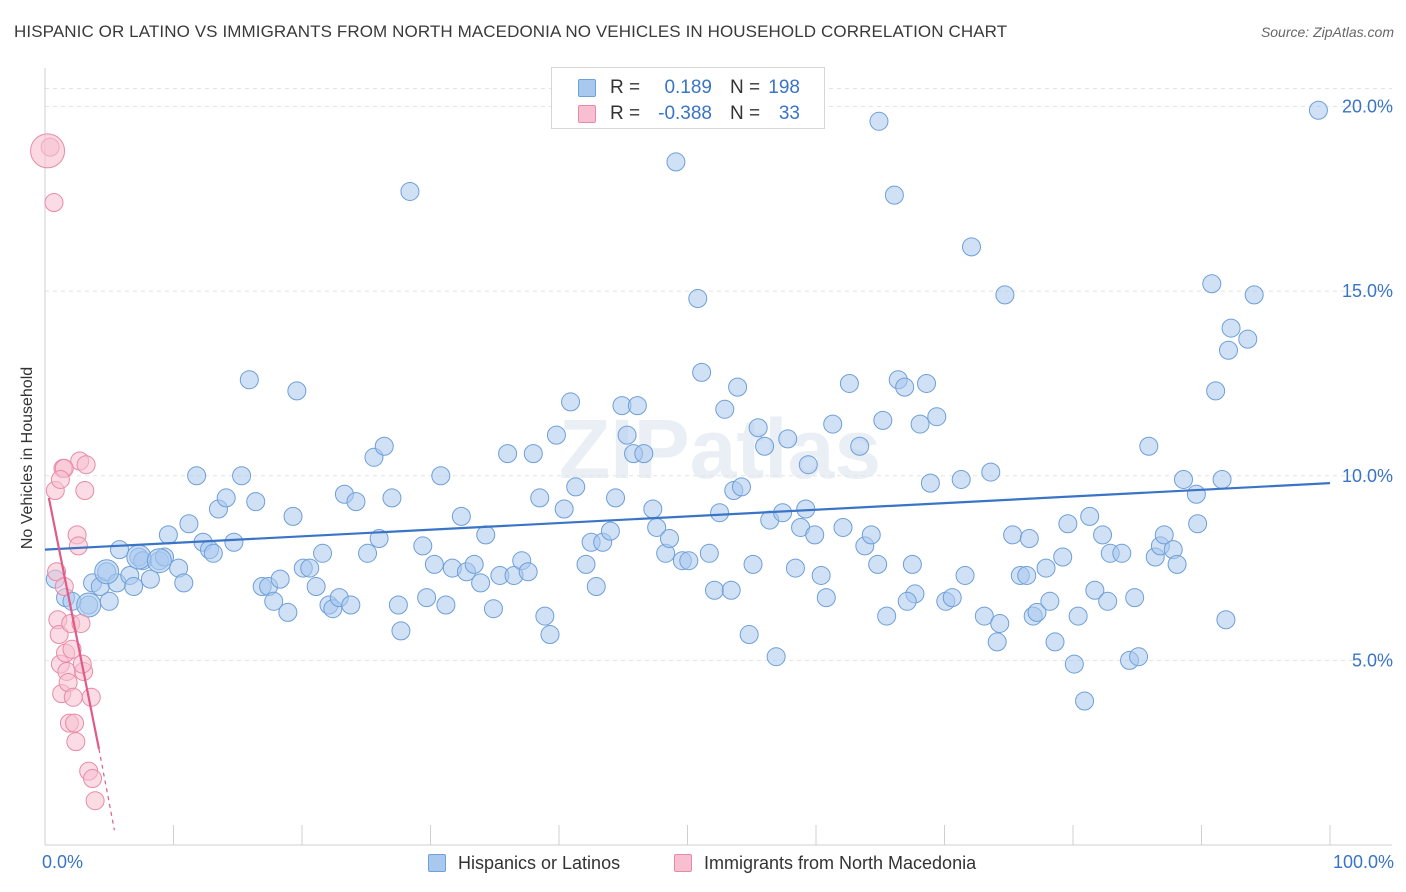  Describe the element at coordinates (1367, 476) in the screenshot. I see `y-tick-label-1: 10.0%` at that location.